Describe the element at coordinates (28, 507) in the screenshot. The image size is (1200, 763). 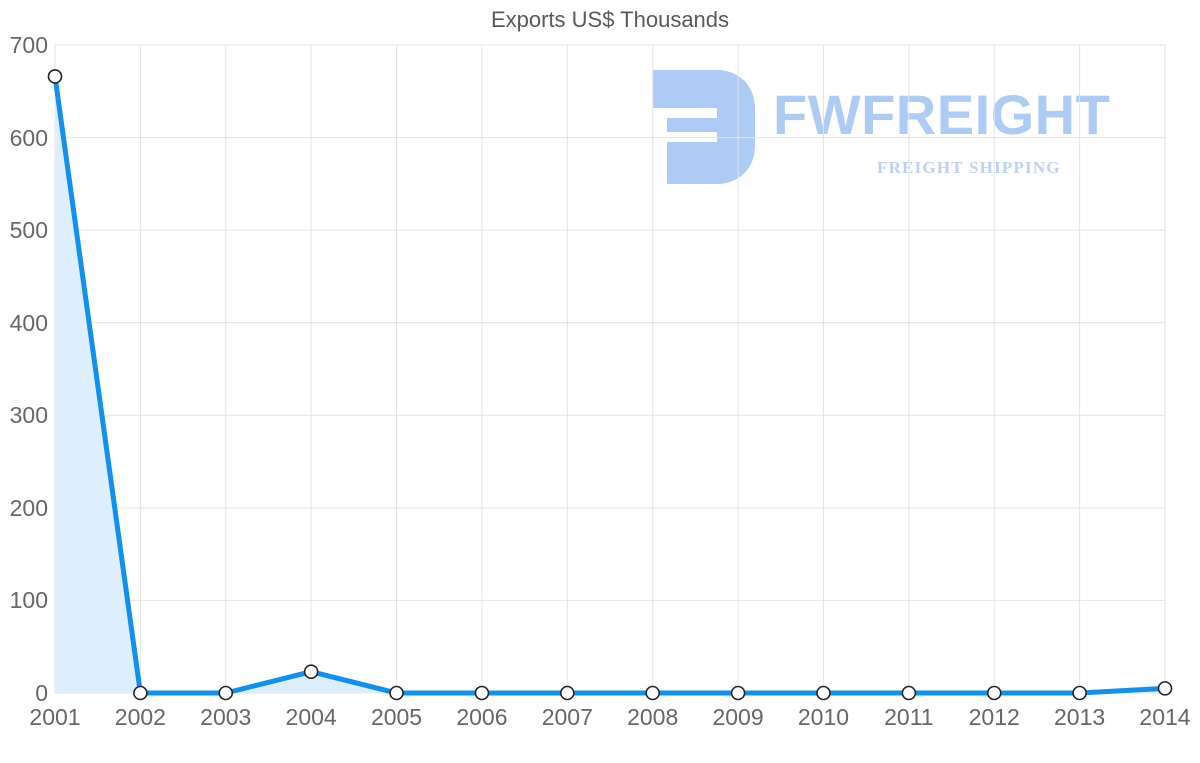
I see `y-tick-label: 200` at that location.